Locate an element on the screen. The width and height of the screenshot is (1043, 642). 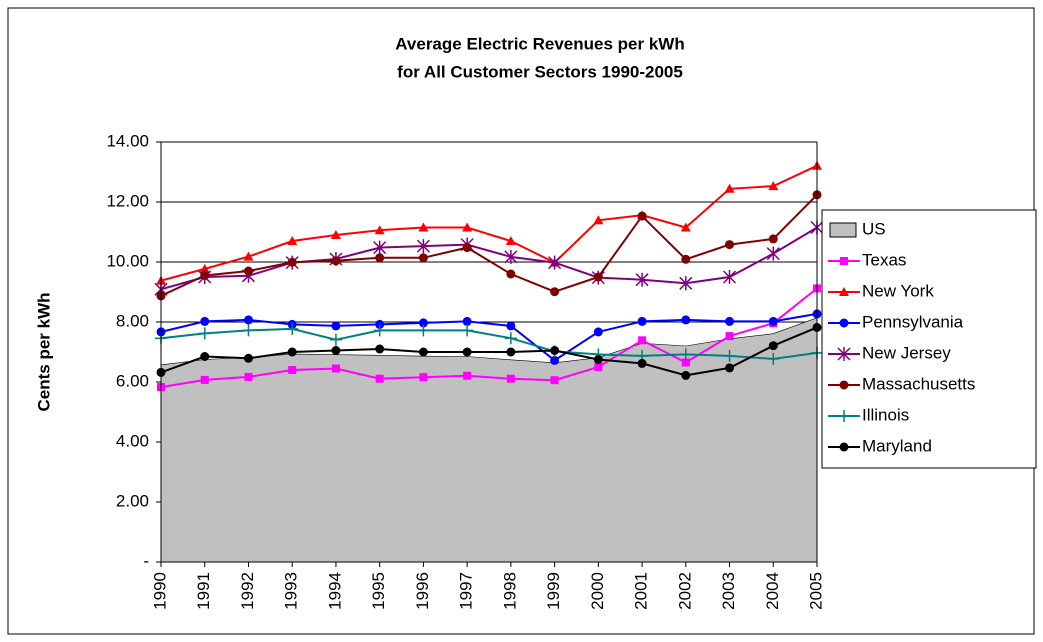
chart-title: for All Customer Sectors 1990-2005 is located at coordinates (540, 71).